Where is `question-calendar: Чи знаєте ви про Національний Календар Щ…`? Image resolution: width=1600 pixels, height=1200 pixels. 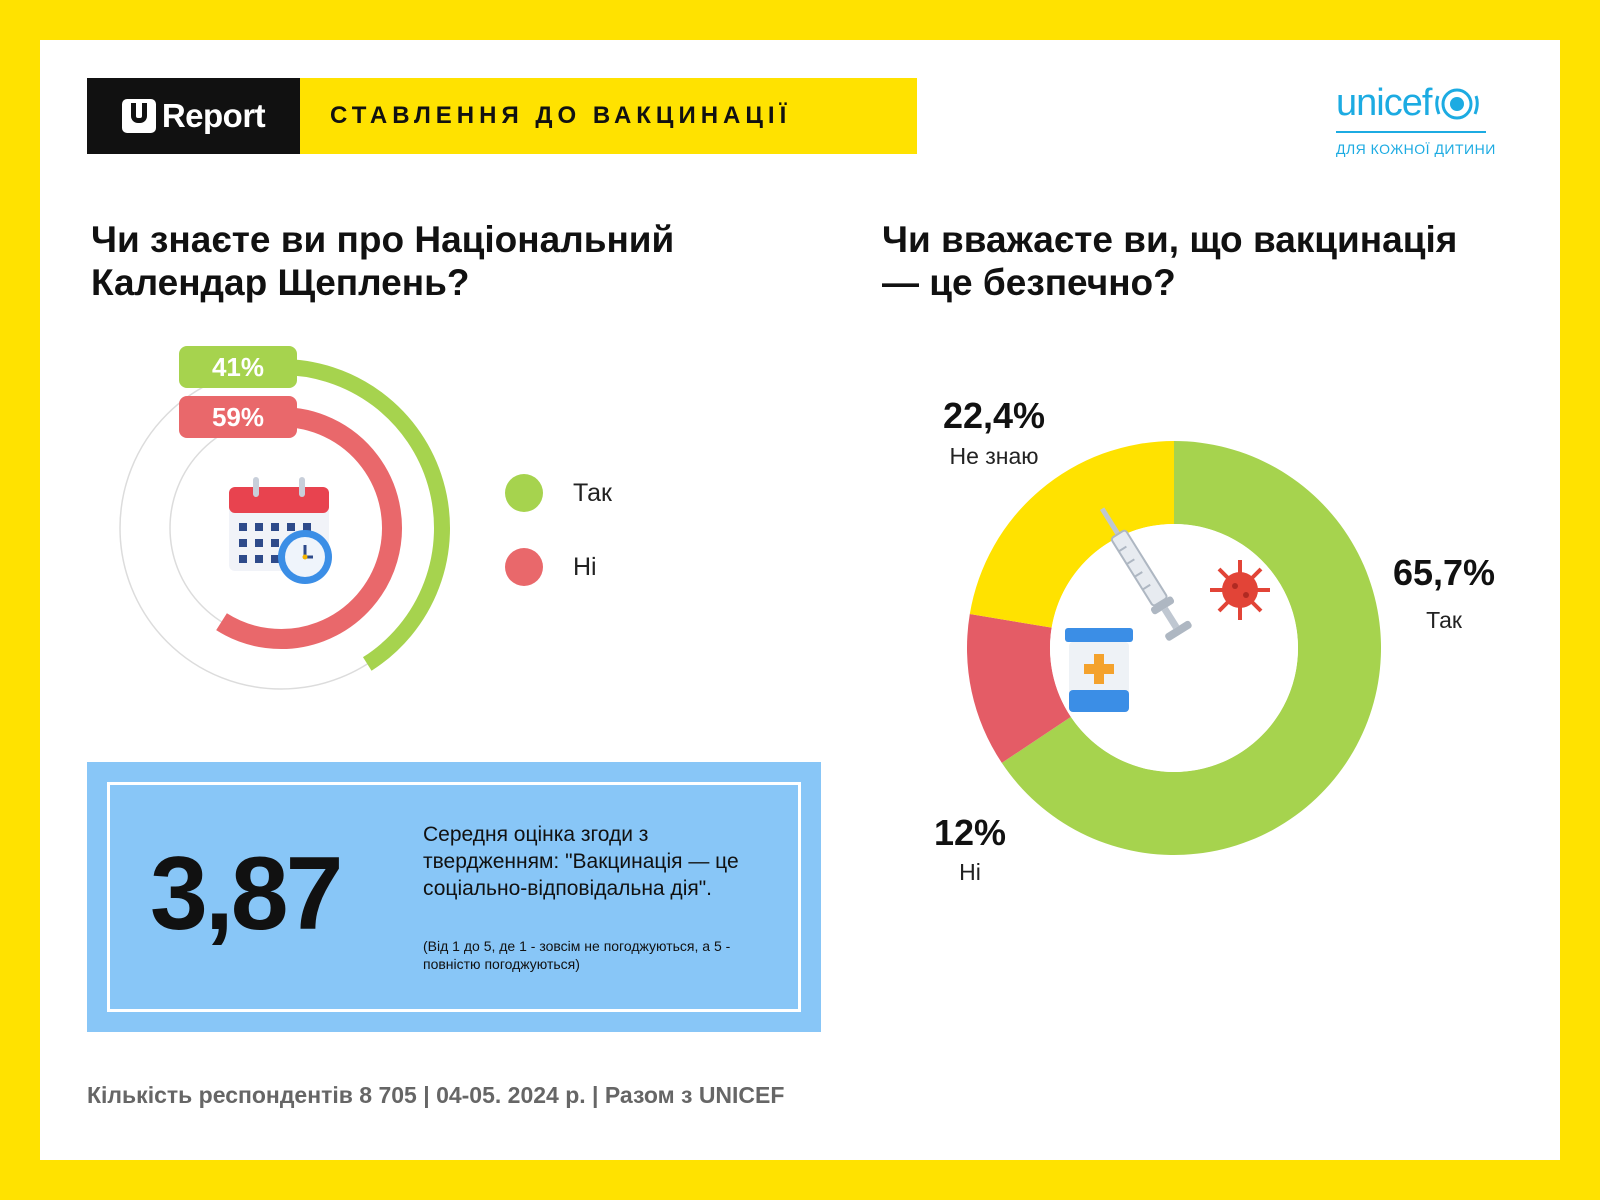 question-calendar: Чи знаєте ви про Національний Календар Щ… is located at coordinates (383, 261).